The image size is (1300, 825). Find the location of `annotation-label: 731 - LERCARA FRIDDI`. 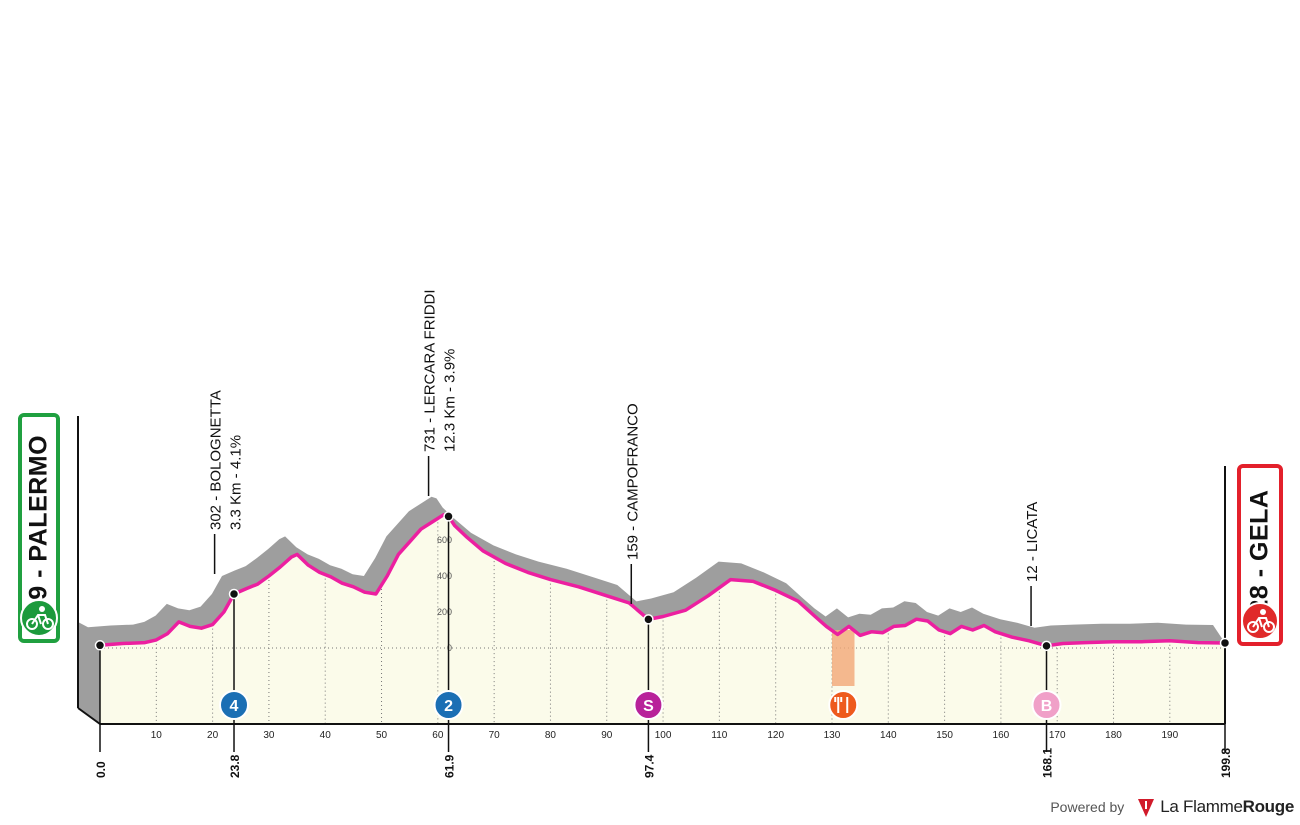

annotation-label: 731 - LERCARA FRIDDI is located at coordinates (430, 370).